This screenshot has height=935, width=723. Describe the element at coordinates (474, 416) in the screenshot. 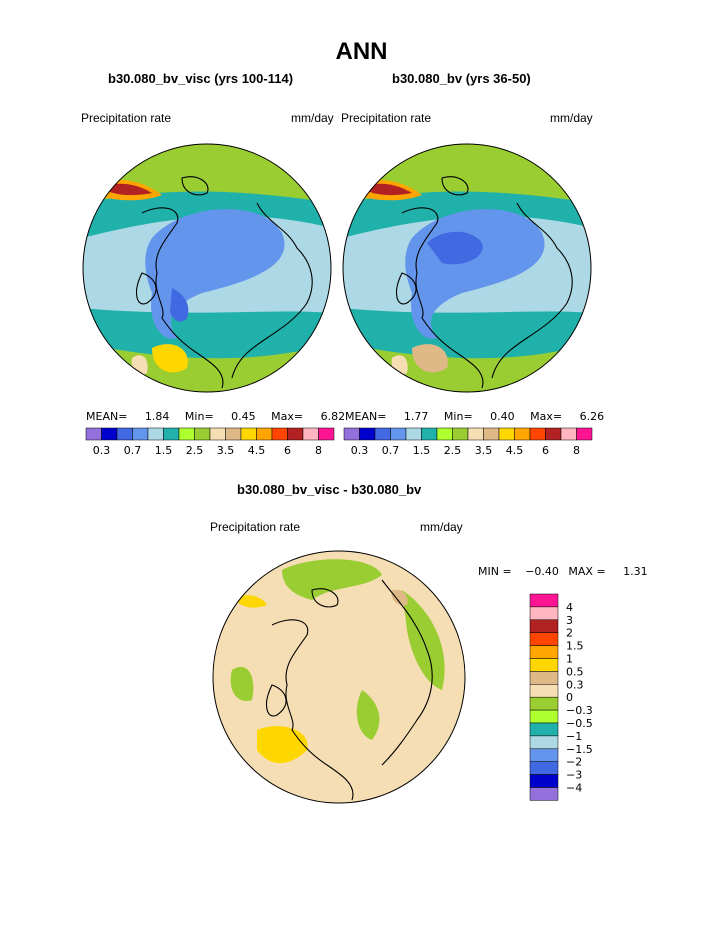

I see `panel-2-stats: MEAN= 1.77 Min= 0.40 Max= 6.26` at that location.